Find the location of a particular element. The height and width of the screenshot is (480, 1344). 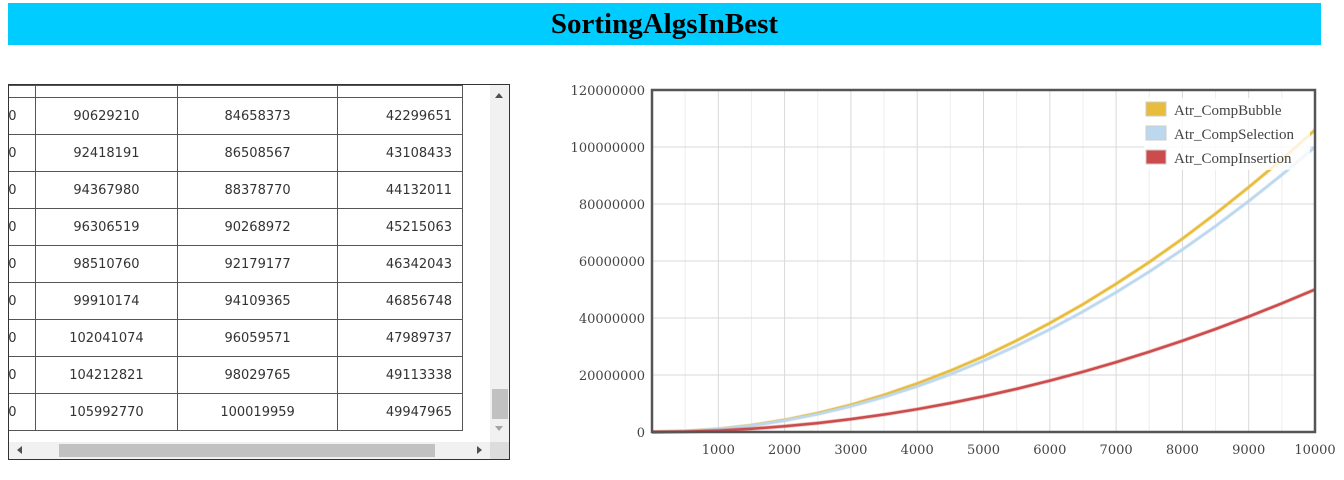

table-row: 00963065199026897245215063 is located at coordinates (236, 227).